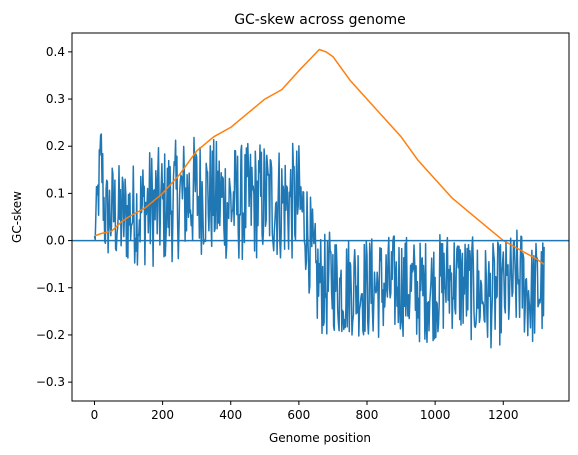 The image size is (578, 455). Describe the element at coordinates (17, 217) in the screenshot. I see `y-axis-label: GC-skew` at that location.